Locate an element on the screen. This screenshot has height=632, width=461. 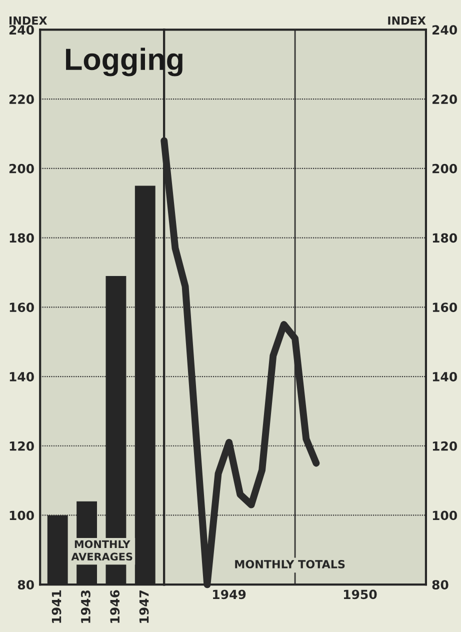
annotation: MONTHLY TOTALS is located at coordinates (290, 564).